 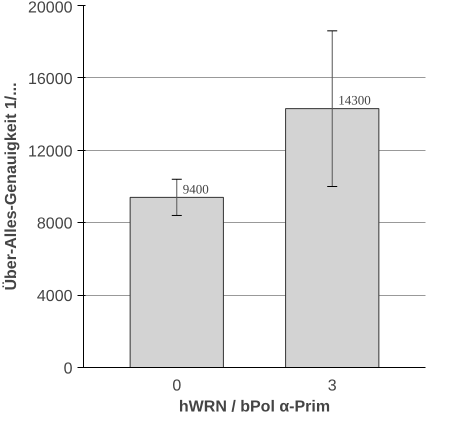 I want to click on y-tick-label: 8000, so click(x=54, y=224).